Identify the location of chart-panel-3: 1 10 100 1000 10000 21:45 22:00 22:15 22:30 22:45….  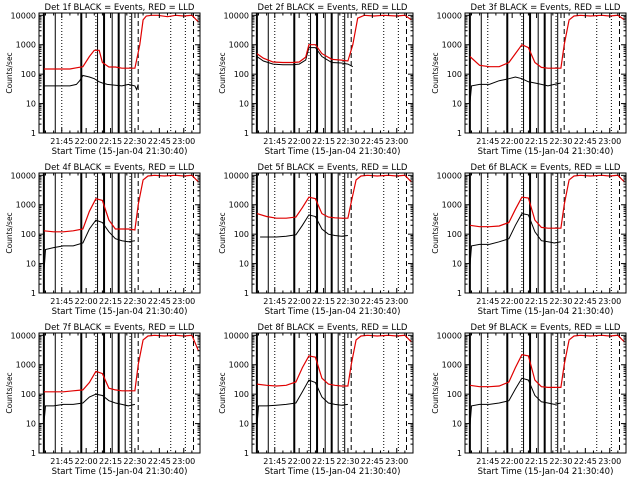
(529, 80).